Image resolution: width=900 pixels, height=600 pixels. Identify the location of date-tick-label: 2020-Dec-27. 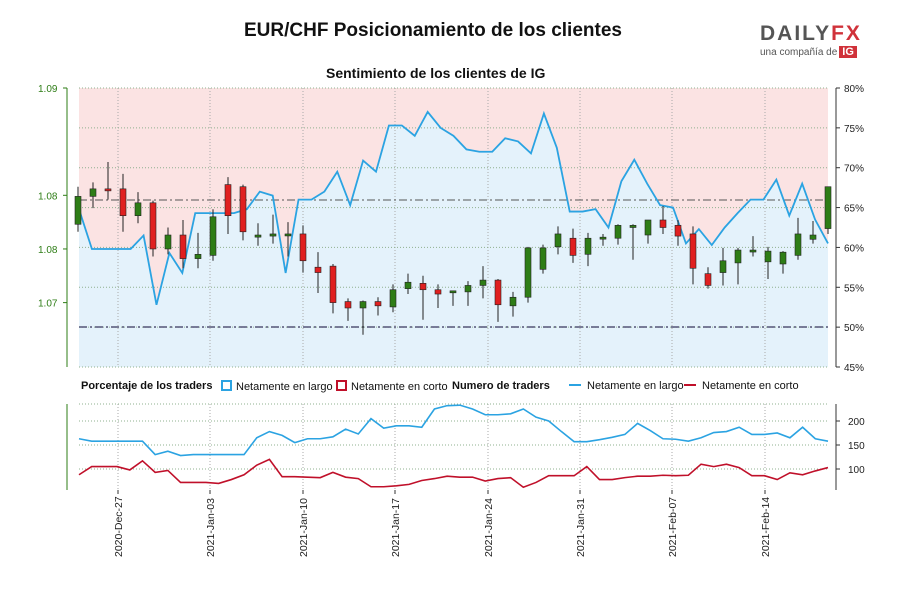
(119, 526).